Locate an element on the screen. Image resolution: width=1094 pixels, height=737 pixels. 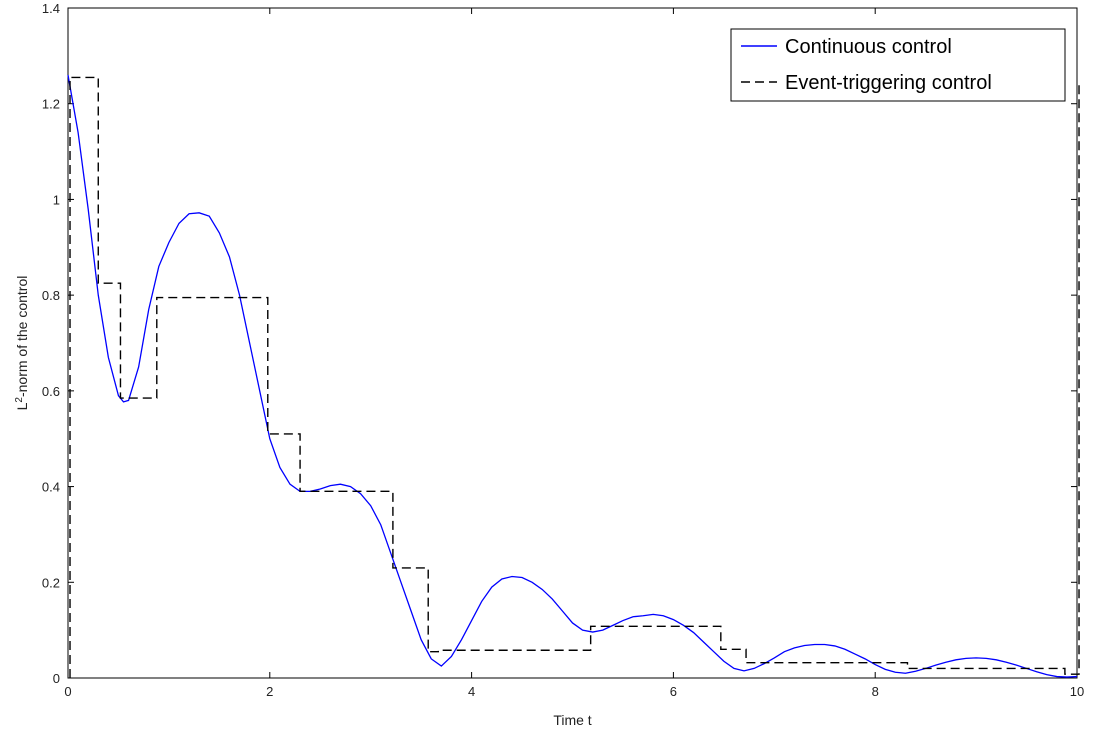
y-tick-label: 0.2 is located at coordinates (51, 582).